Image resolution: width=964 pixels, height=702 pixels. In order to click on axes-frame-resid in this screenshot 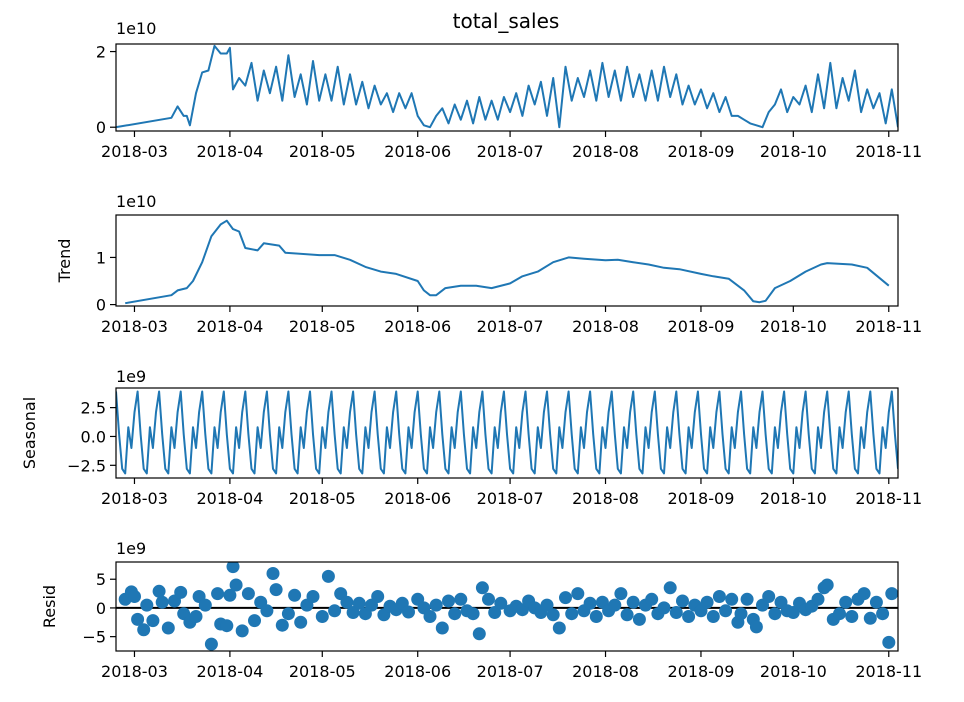, I will do `click(507, 606)`.